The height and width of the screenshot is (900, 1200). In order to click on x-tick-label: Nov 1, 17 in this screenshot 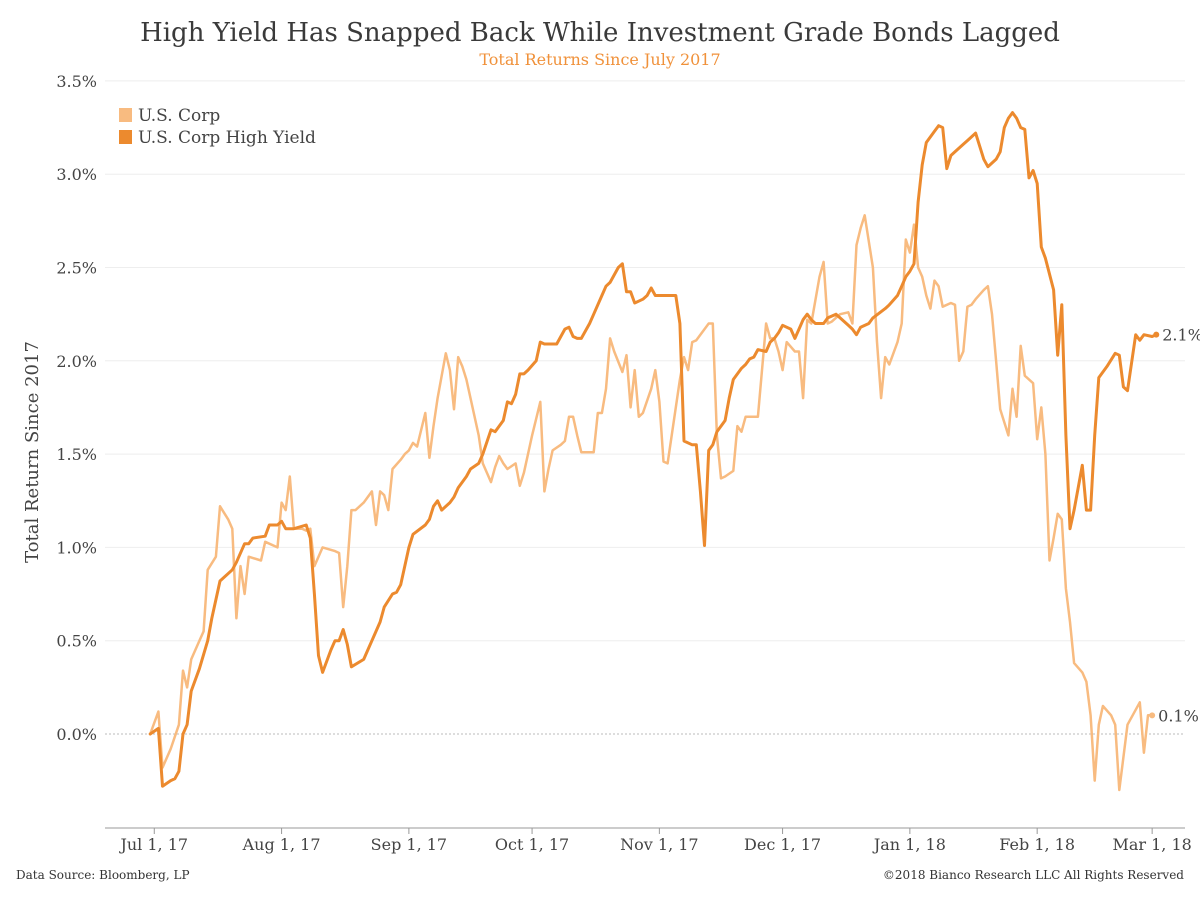, I will do `click(659, 844)`.